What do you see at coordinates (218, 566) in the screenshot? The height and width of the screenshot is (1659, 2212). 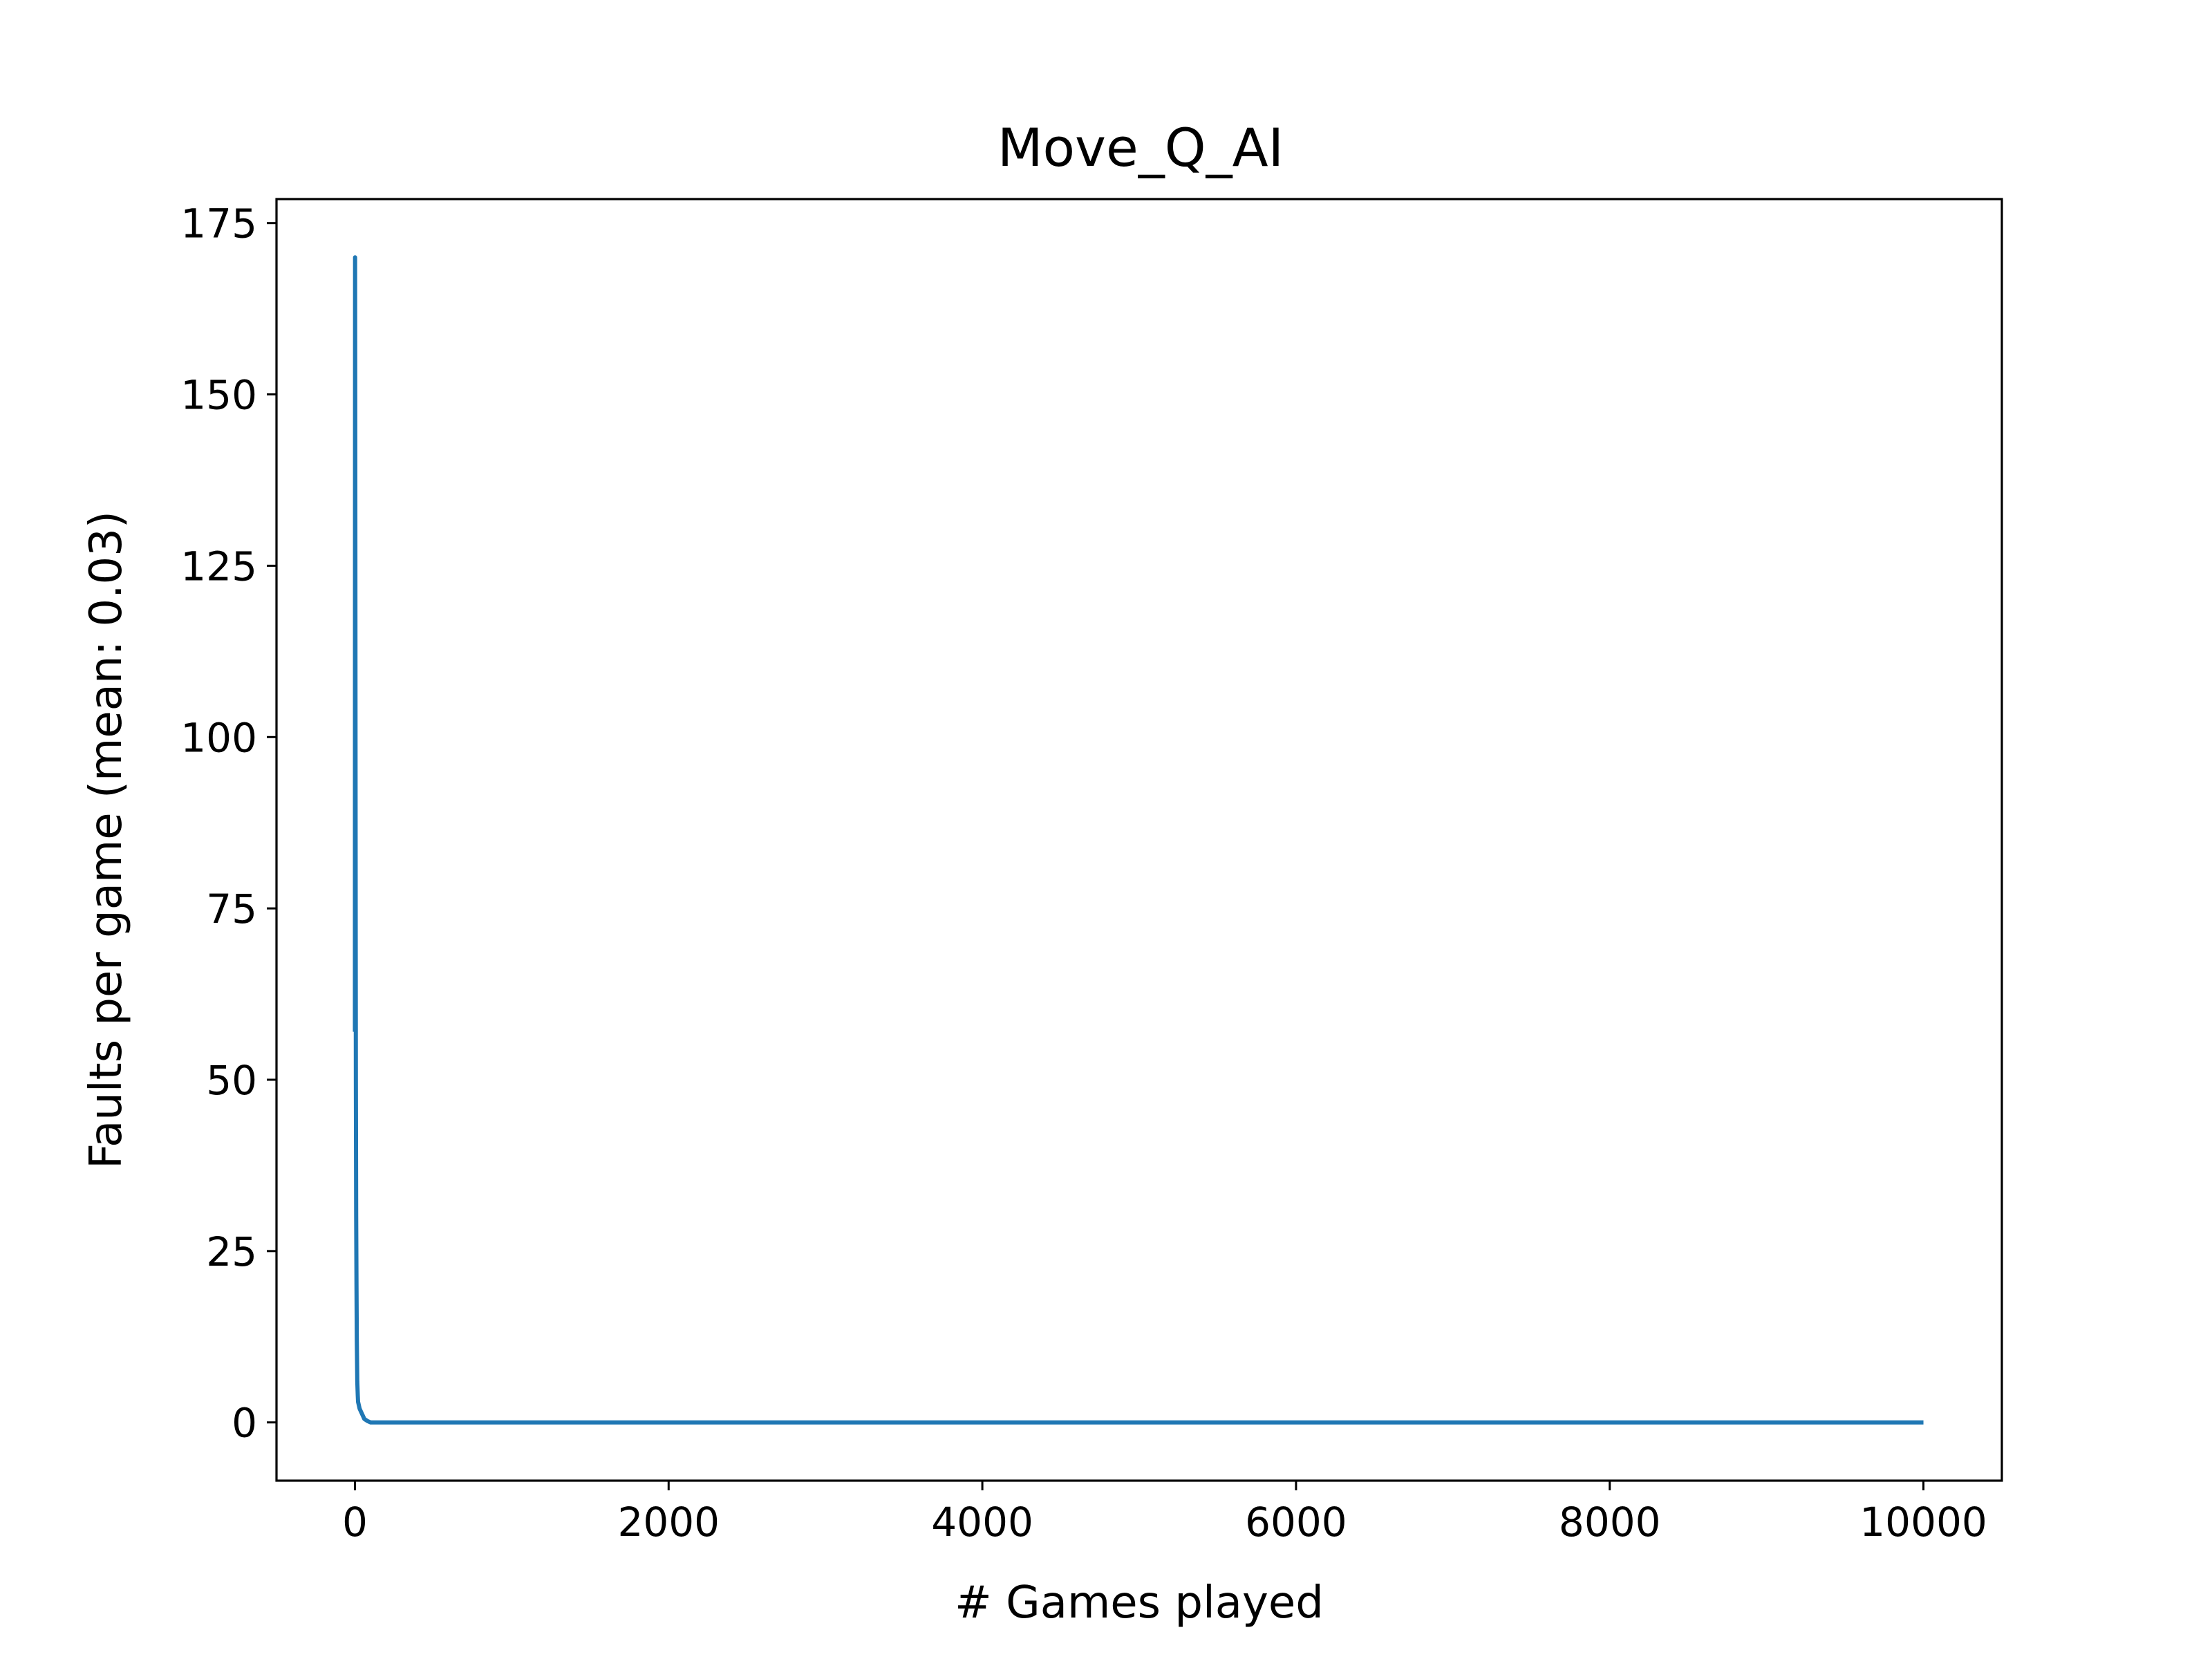 I see `y-tick-label: 125` at bounding box center [218, 566].